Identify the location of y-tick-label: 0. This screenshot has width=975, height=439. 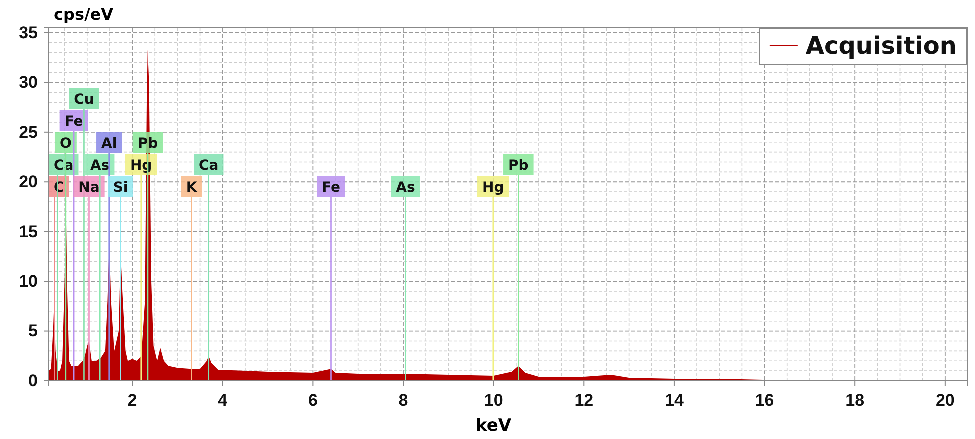
(33, 380).